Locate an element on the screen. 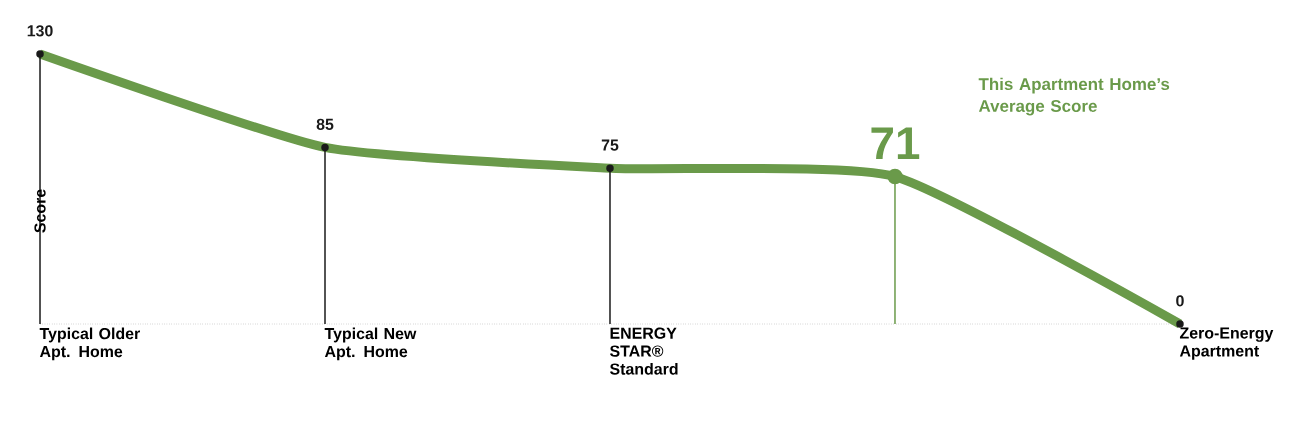 The height and width of the screenshot is (424, 1306). data-label: 85 is located at coordinates (325, 124).